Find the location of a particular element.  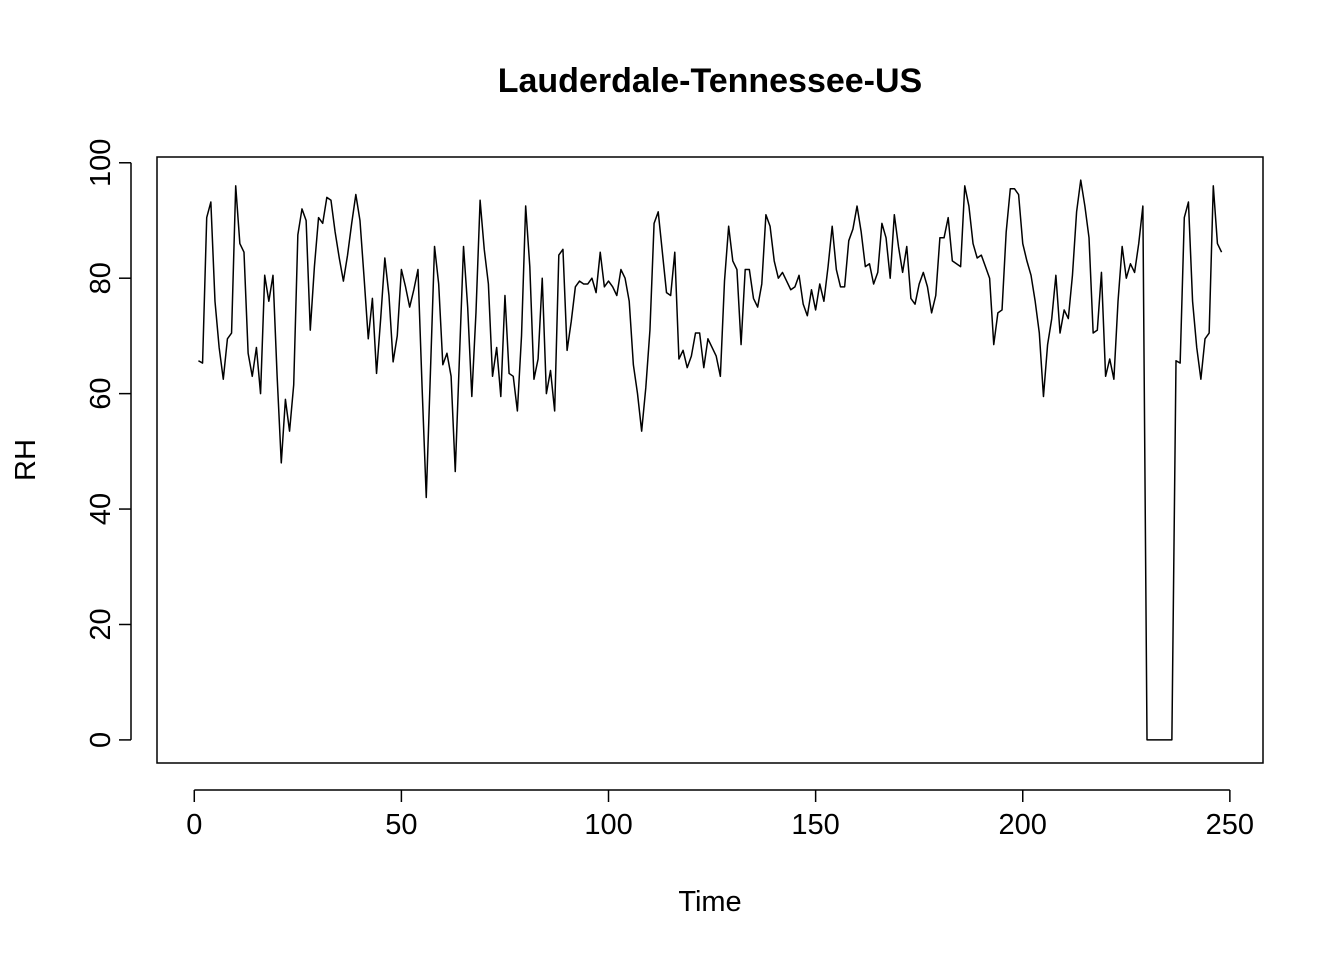

x-tick-label: 100 is located at coordinates (608, 825).